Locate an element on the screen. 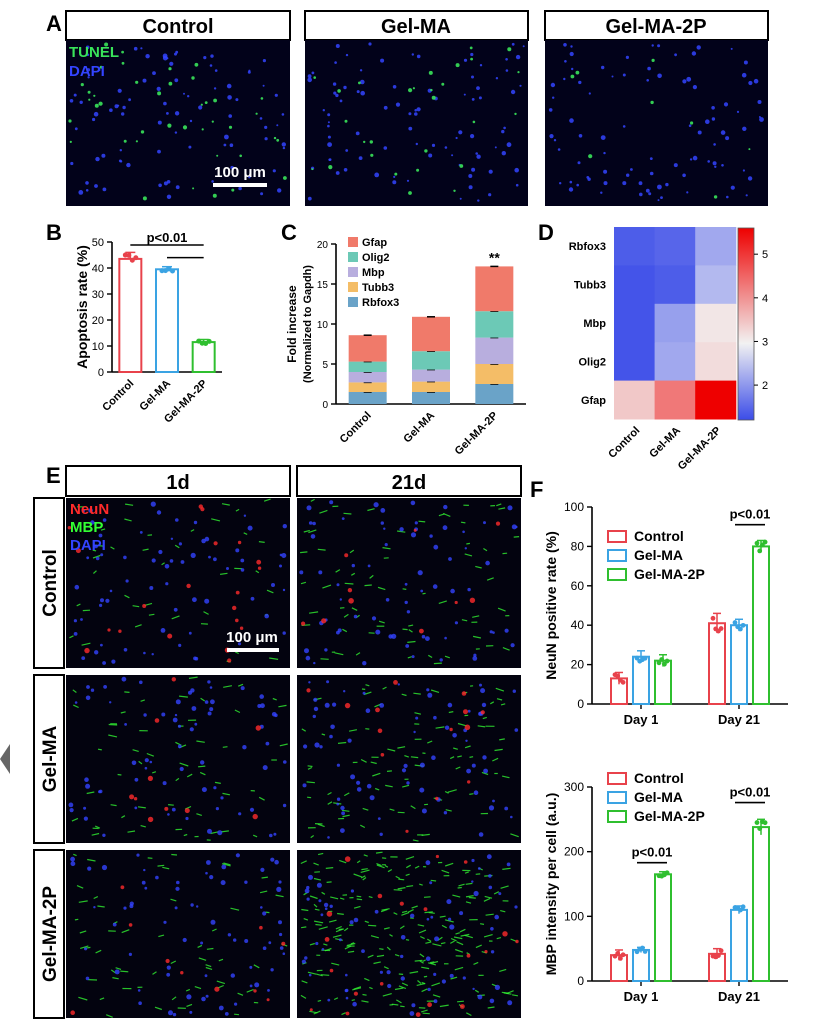 The image size is (827, 1024). panel-a-cell-dots is located at coordinates (416, 122).